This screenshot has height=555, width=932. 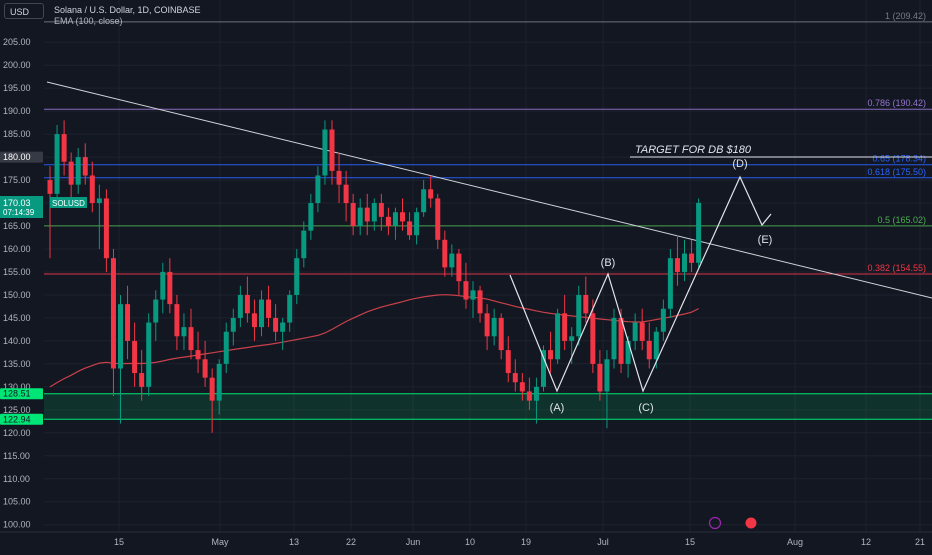 I want to click on hover-price-tag: 180.00, so click(x=17, y=157).